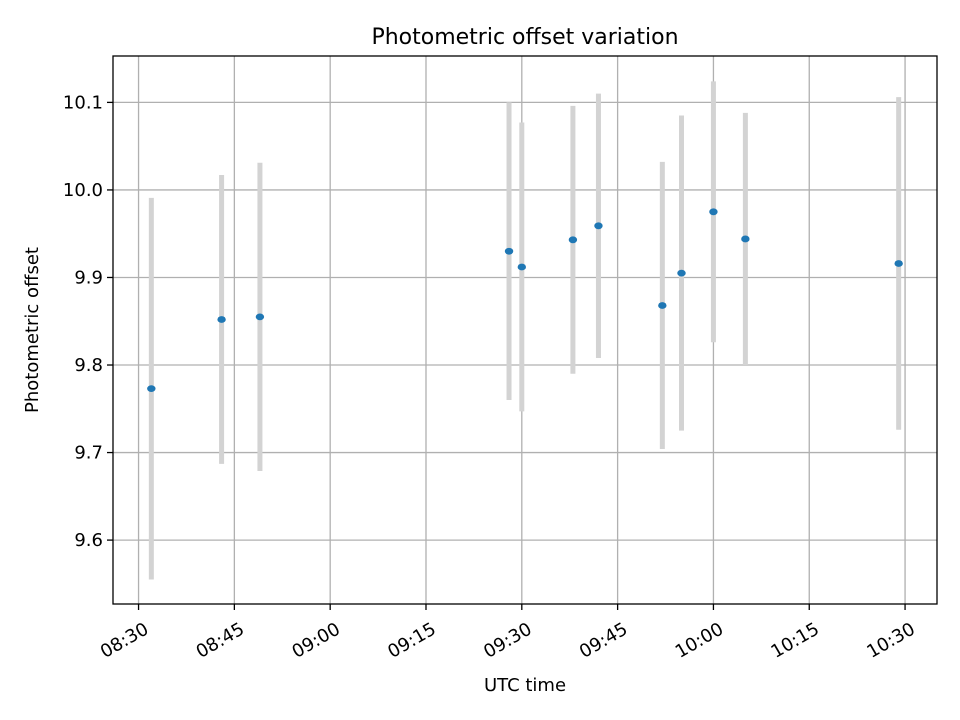 The width and height of the screenshot is (960, 720). Describe the element at coordinates (795, 641) in the screenshot. I see `x-tick-label: 10:15` at that location.